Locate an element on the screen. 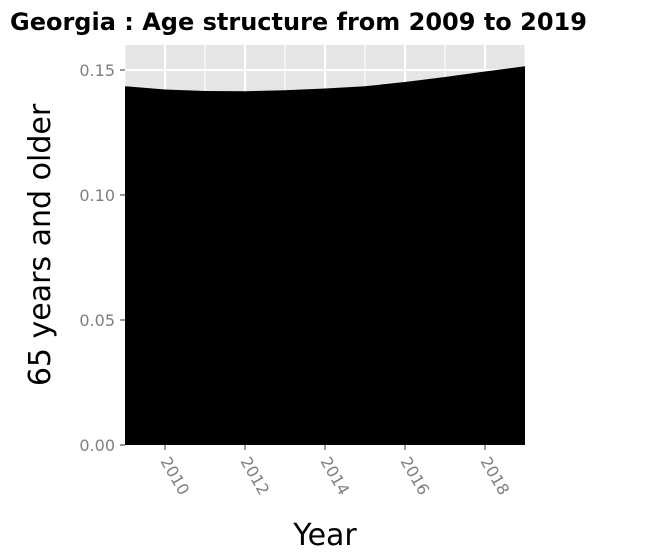  x-tick-label: 2016 is located at coordinates (415, 476).